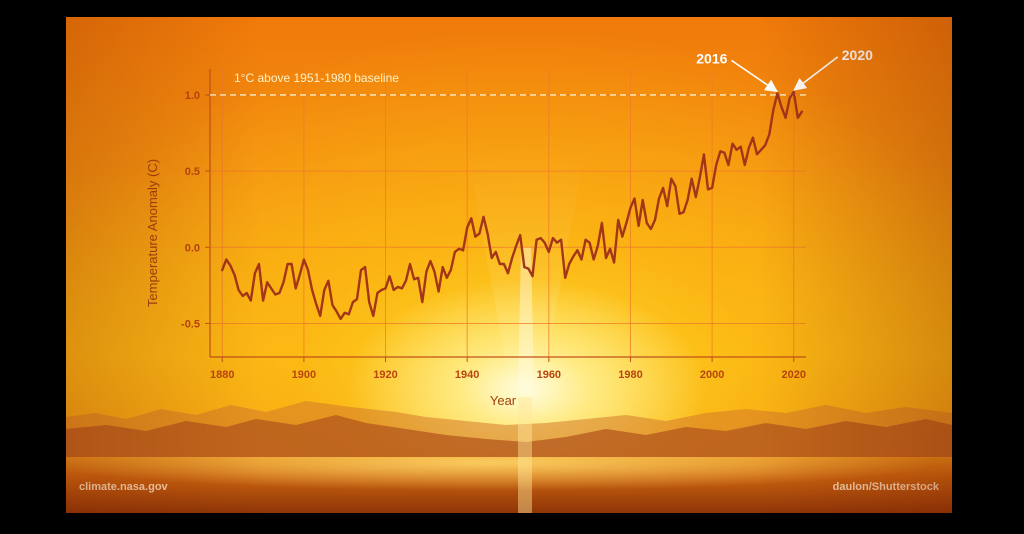 The height and width of the screenshot is (534, 1024). Describe the element at coordinates (503, 400) in the screenshot. I see `x-axis-title: Year` at that location.